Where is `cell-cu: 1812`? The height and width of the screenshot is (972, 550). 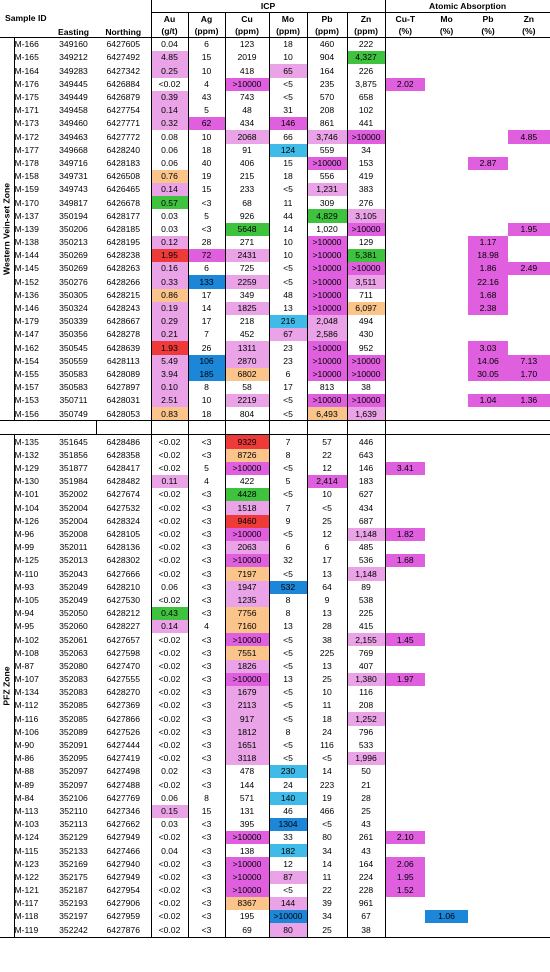 cell-cu: 1812 is located at coordinates (246, 732).